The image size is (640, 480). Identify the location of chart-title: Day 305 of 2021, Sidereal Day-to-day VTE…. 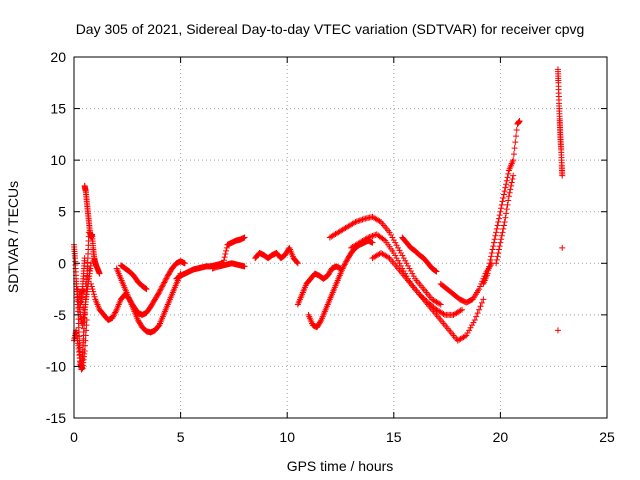
(330, 29).